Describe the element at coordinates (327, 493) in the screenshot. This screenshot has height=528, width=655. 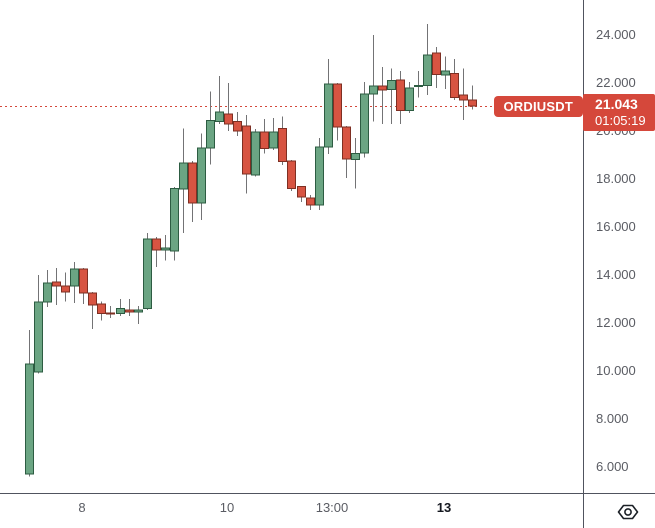
I see `time-axis-divider` at that location.